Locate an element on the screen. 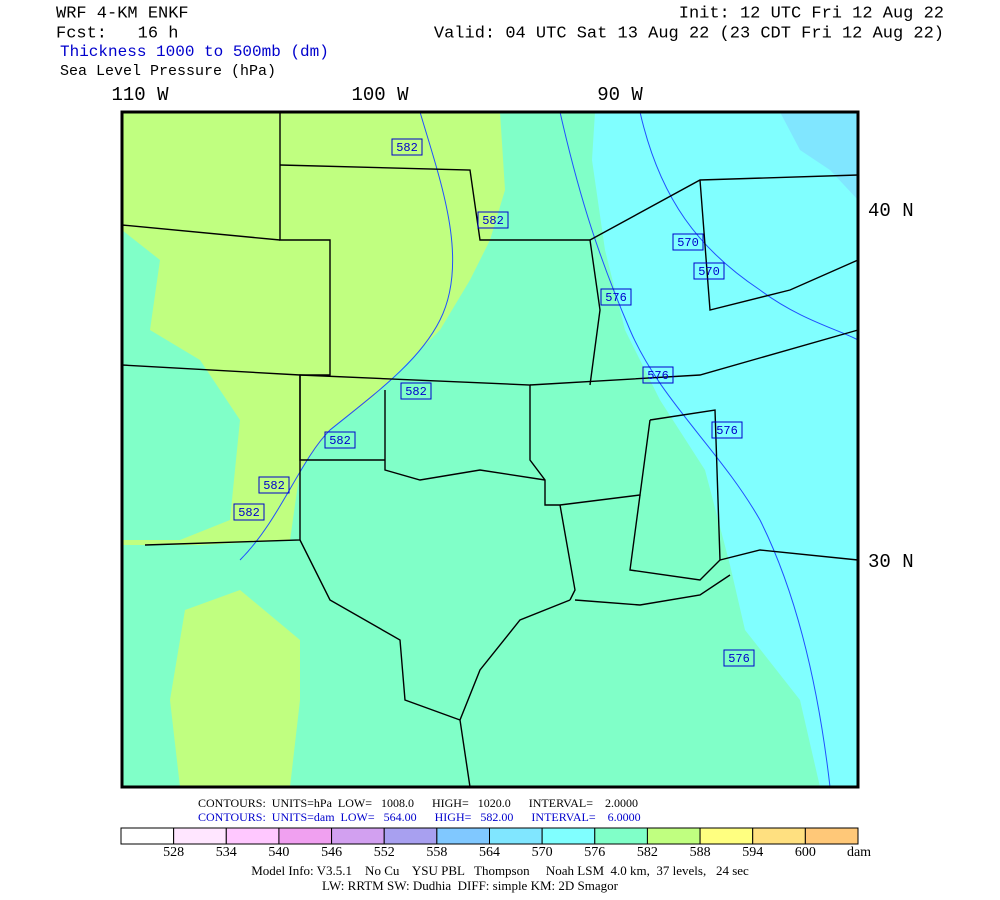 Image resolution: width=1000 pixels, height=900 pixels. colorbar-label: 570 is located at coordinates (542, 852).